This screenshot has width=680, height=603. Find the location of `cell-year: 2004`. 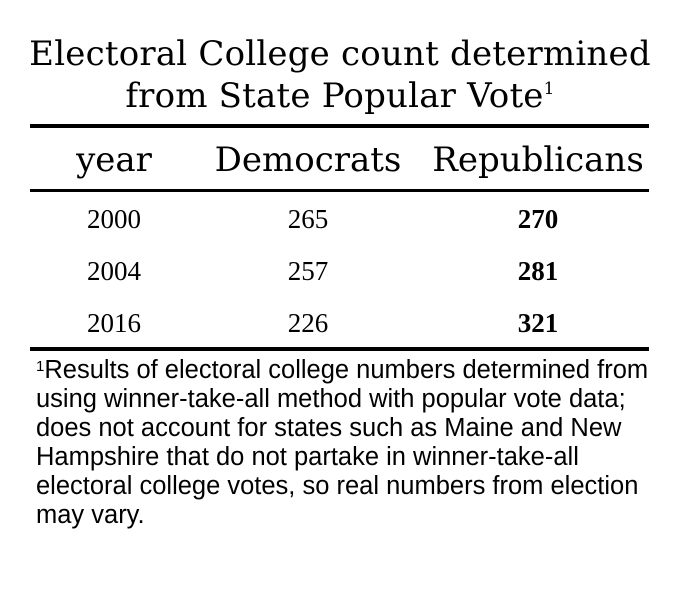

cell-year: 2004 is located at coordinates (114, 271).